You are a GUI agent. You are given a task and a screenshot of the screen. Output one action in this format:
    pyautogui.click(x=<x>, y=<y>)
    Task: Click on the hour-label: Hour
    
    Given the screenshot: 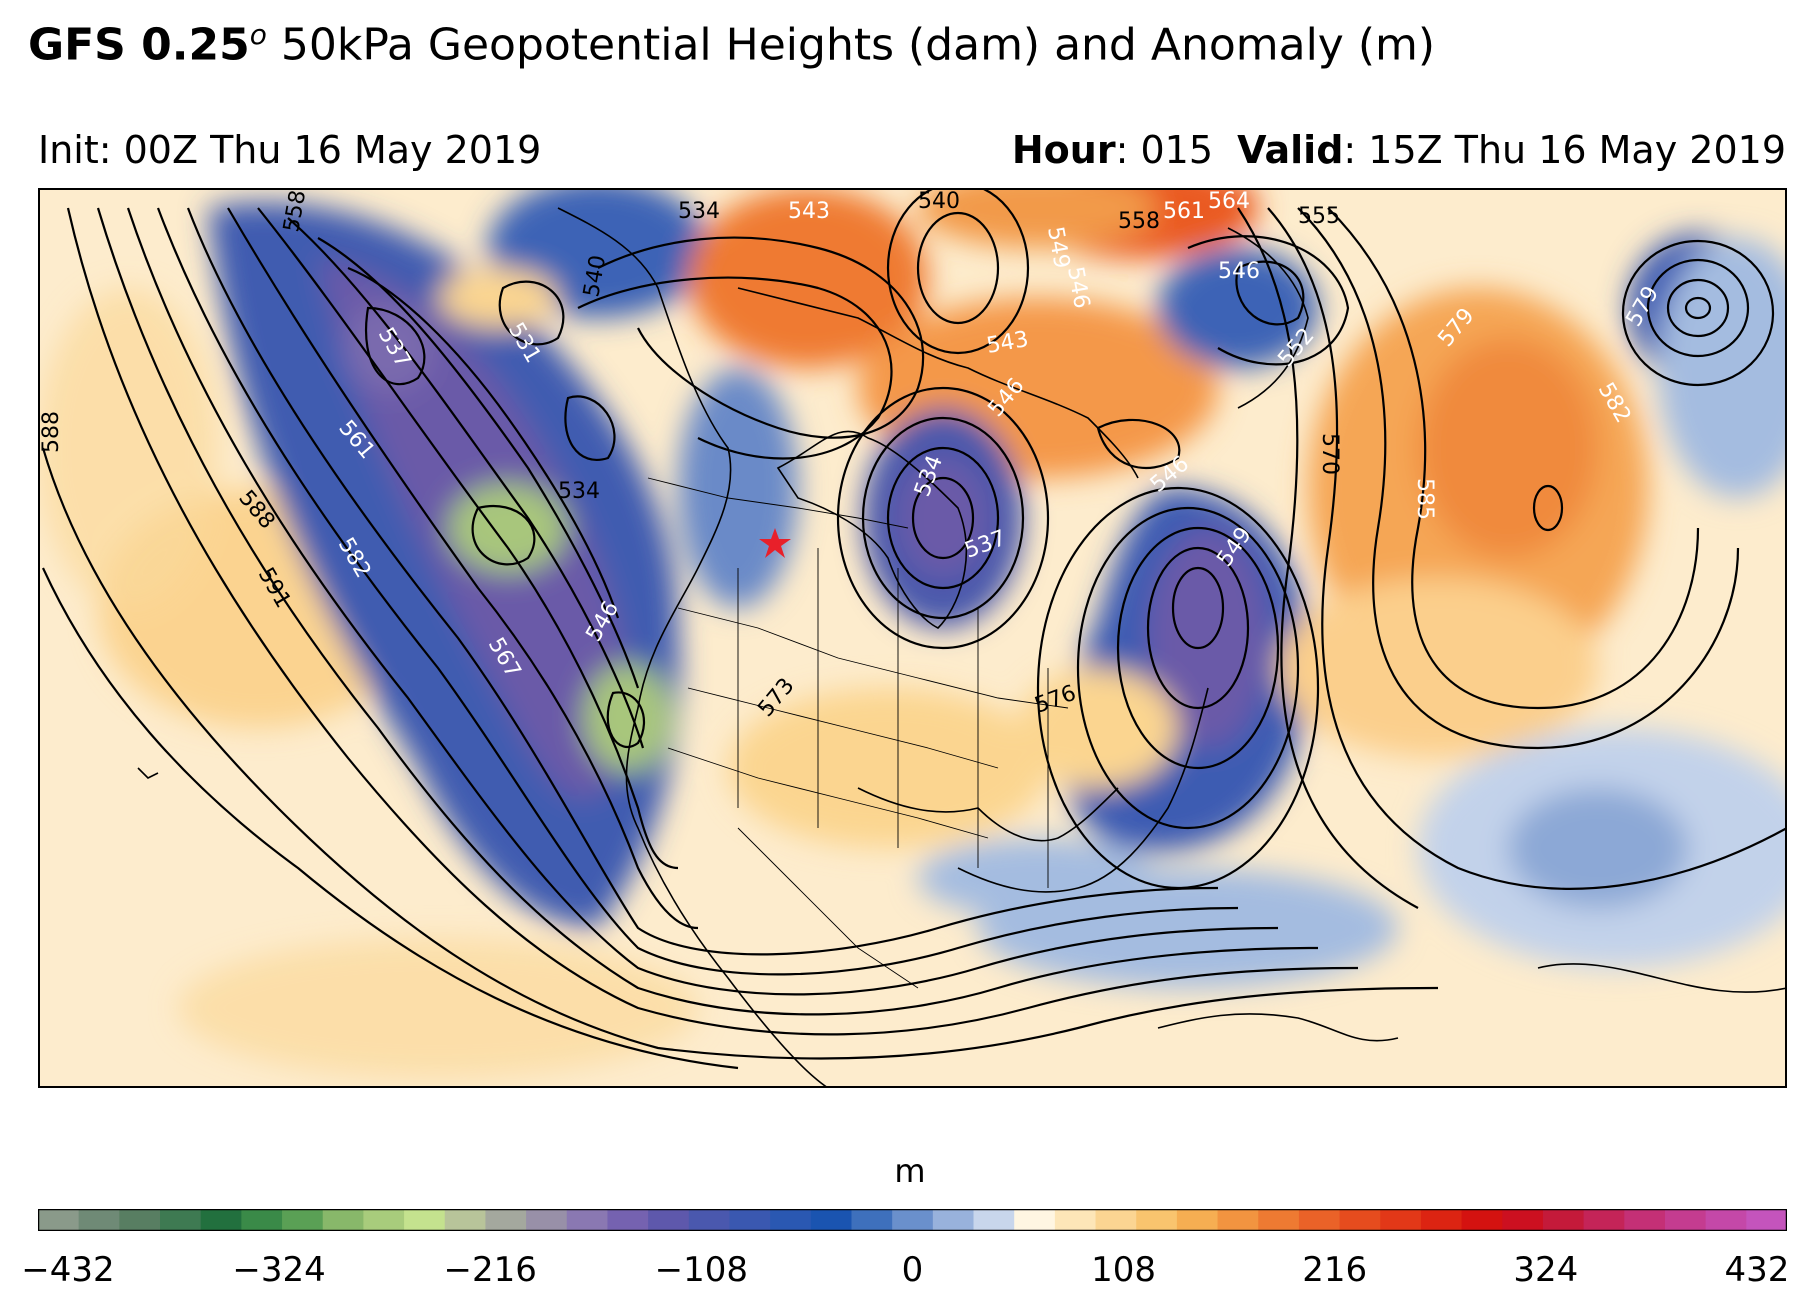 What is the action you would take?
    pyautogui.click(x=1063, y=150)
    